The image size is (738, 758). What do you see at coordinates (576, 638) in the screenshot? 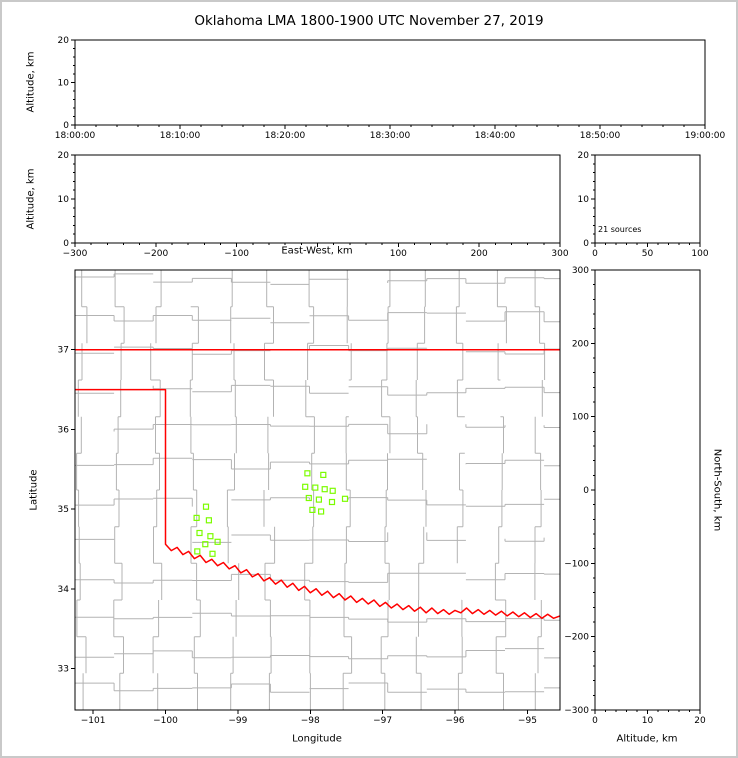
I see `y-tick-label: −200` at bounding box center [576, 638].